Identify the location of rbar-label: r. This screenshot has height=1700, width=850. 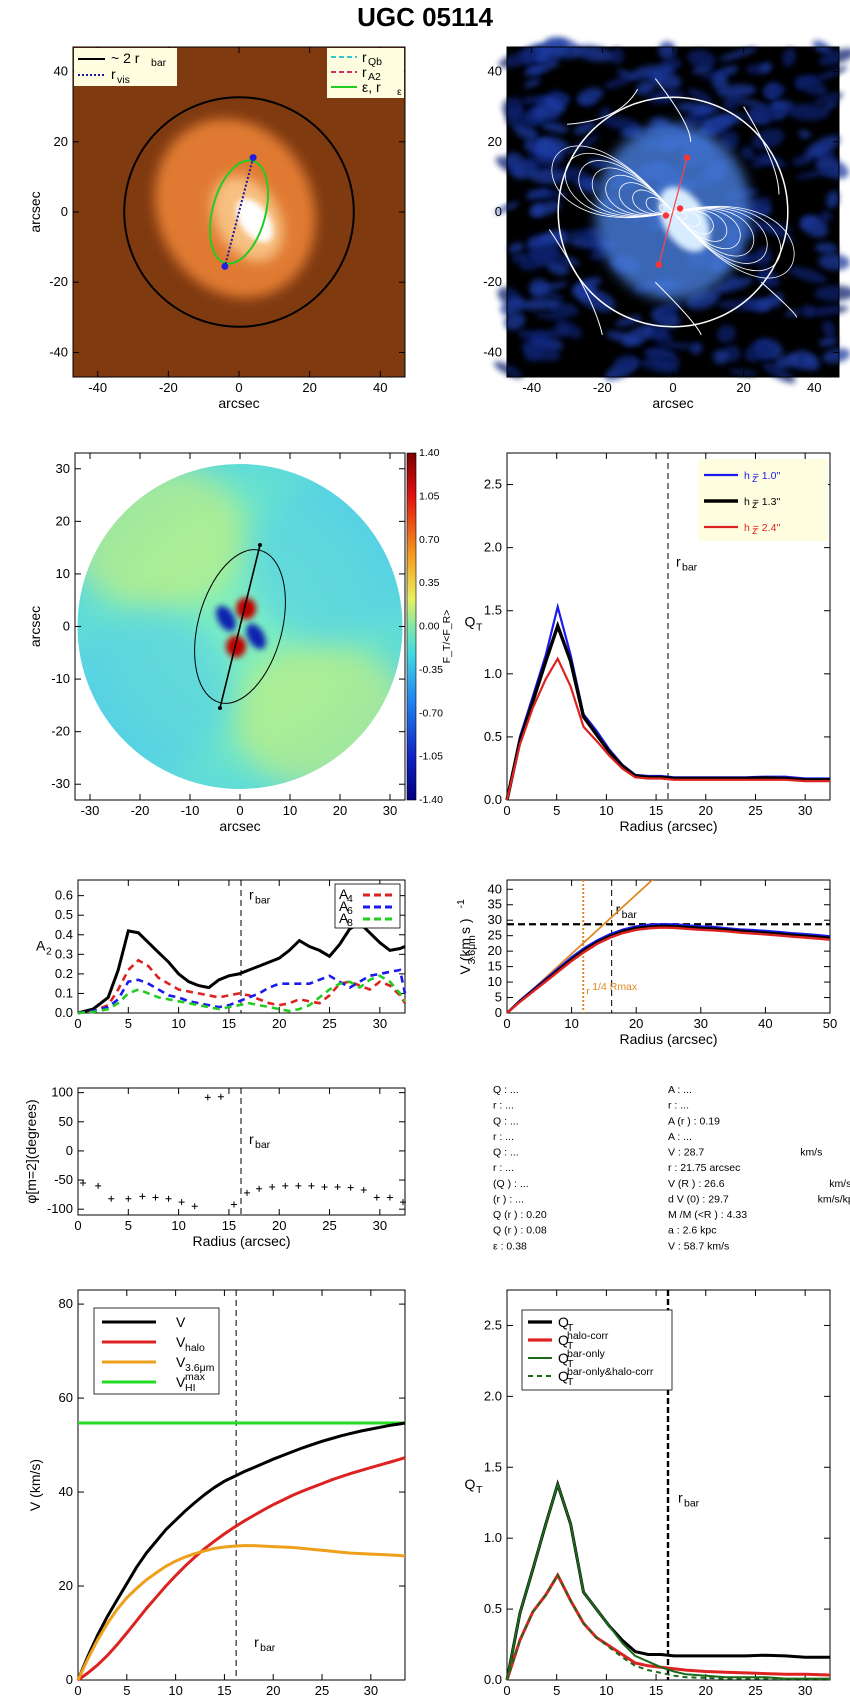
(256, 1642).